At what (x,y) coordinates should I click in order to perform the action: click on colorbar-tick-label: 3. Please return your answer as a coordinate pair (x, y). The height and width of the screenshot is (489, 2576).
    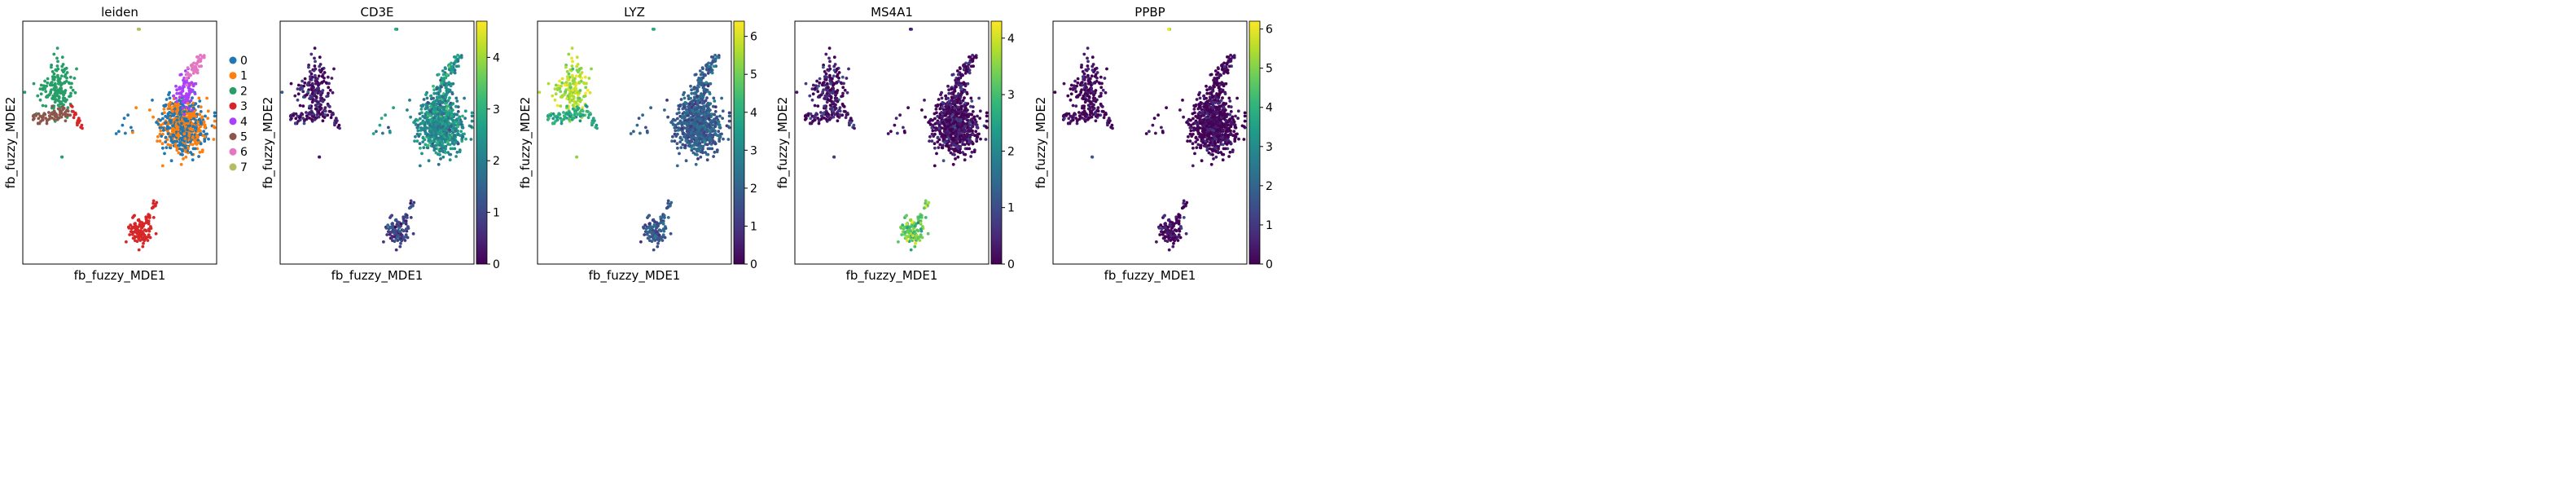
    Looking at the image, I should click on (496, 110).